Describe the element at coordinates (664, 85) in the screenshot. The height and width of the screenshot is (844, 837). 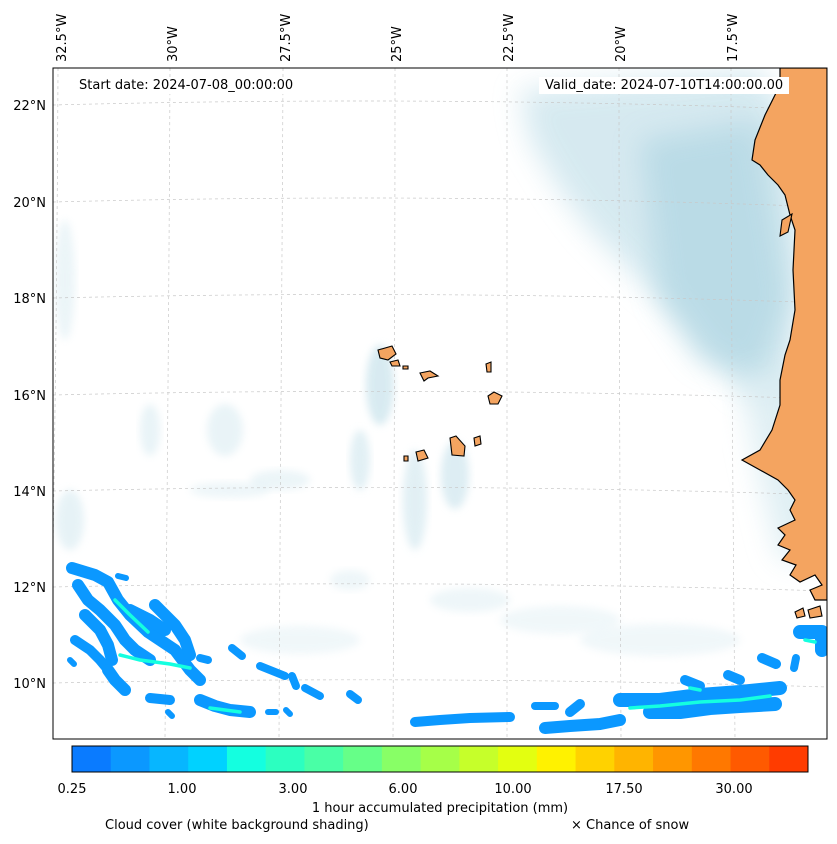
I see `valid-date-label: Valid_date: 2024-07-10T14:00:00.00` at that location.